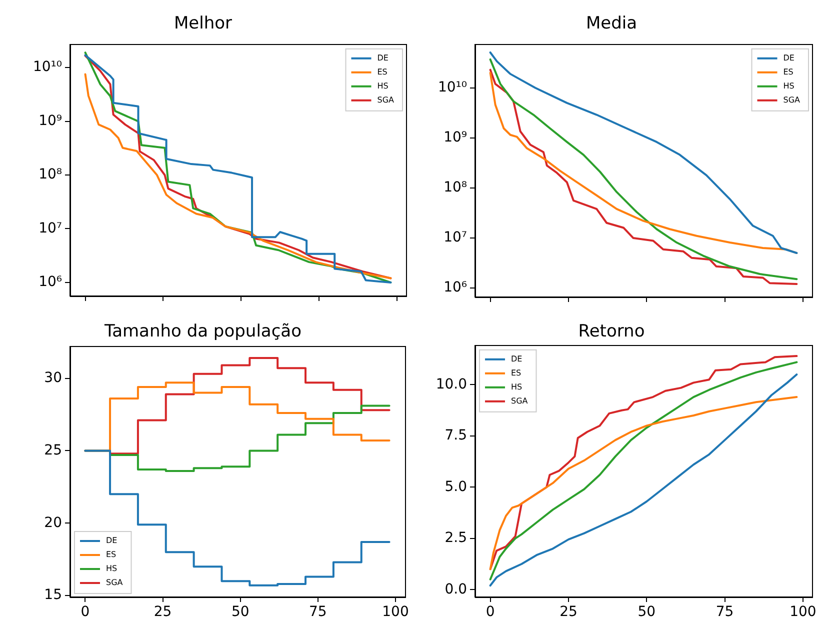 Image resolution: width=823 pixels, height=635 pixels. What do you see at coordinates (612, 24) in the screenshot?
I see `chart-title: Media` at bounding box center [612, 24].